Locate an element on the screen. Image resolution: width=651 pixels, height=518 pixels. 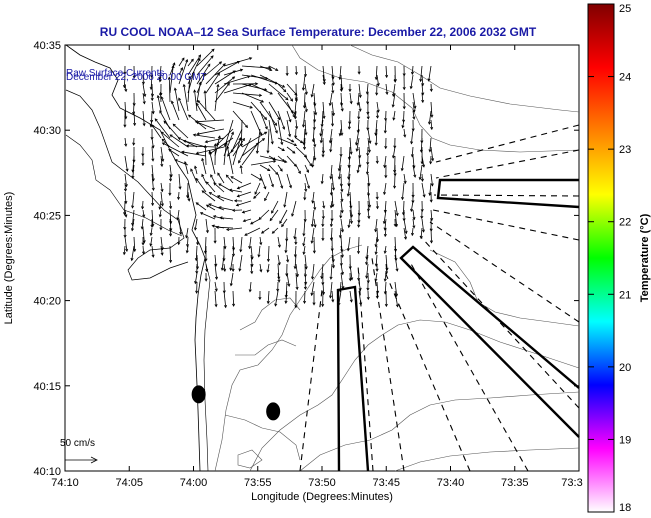
colorbar-label: Temperature (°C) is located at coordinates (645, 257).